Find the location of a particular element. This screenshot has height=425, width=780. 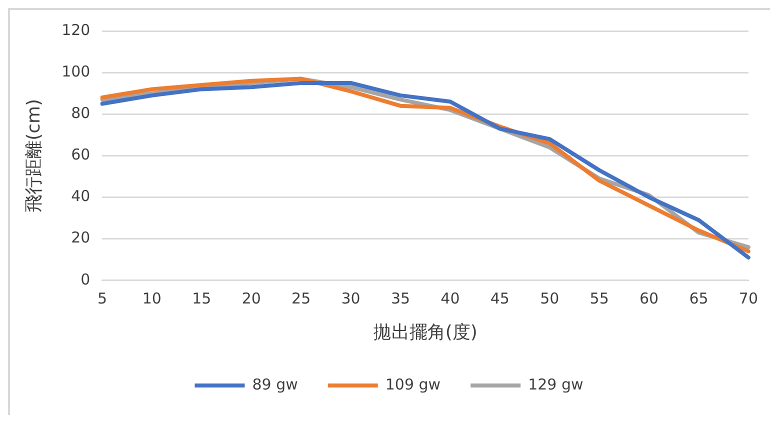

x-tick-label: 35 is located at coordinates (400, 298).